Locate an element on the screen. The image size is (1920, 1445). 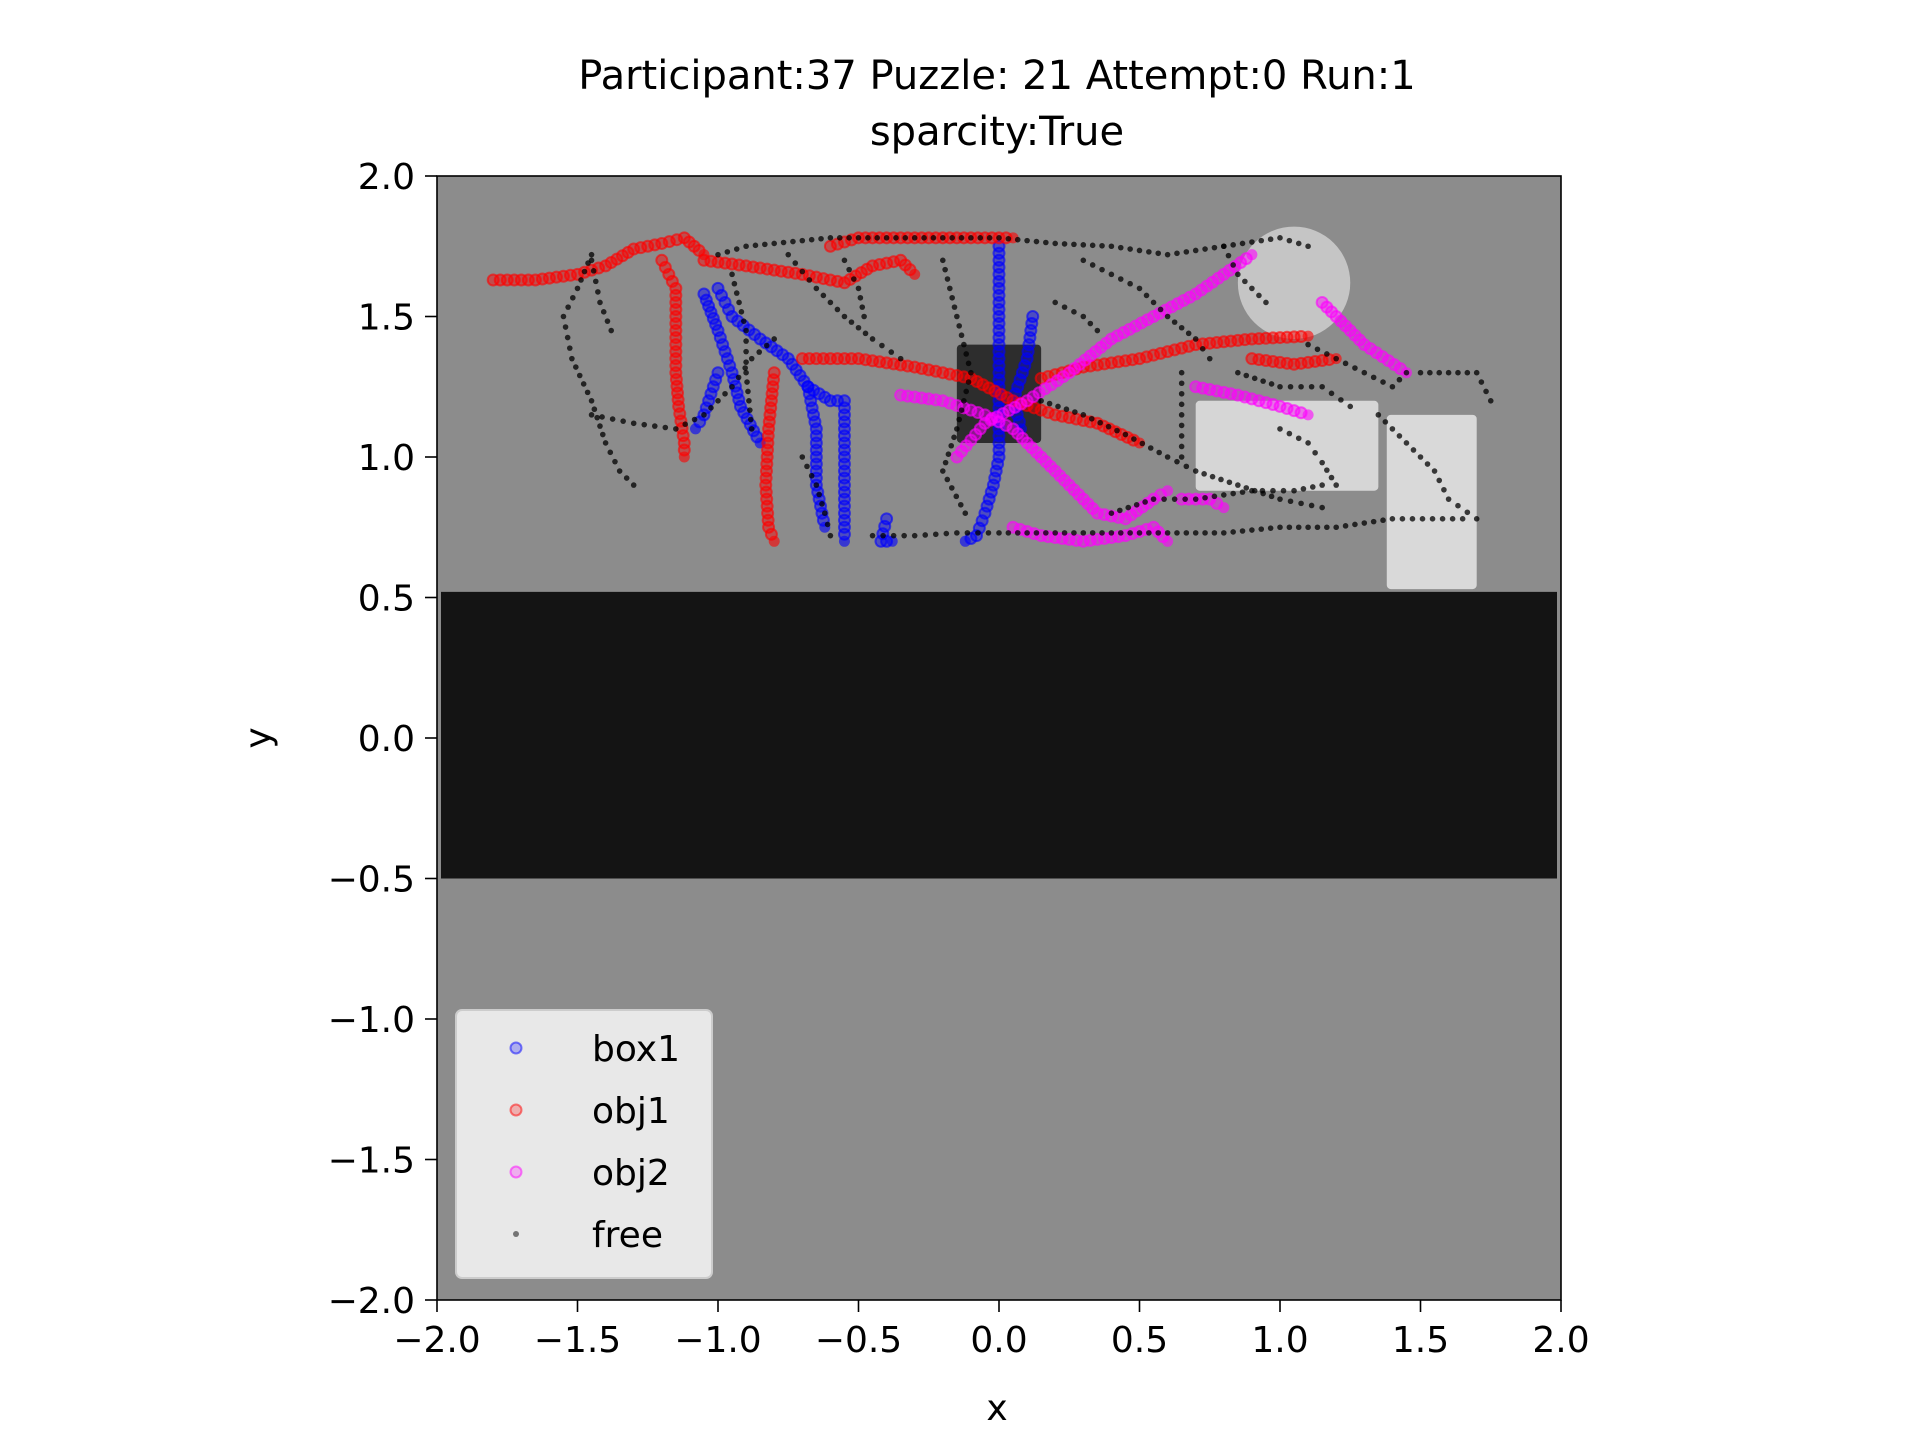
x-tick-label: 1.5 is located at coordinates (1420, 1340).